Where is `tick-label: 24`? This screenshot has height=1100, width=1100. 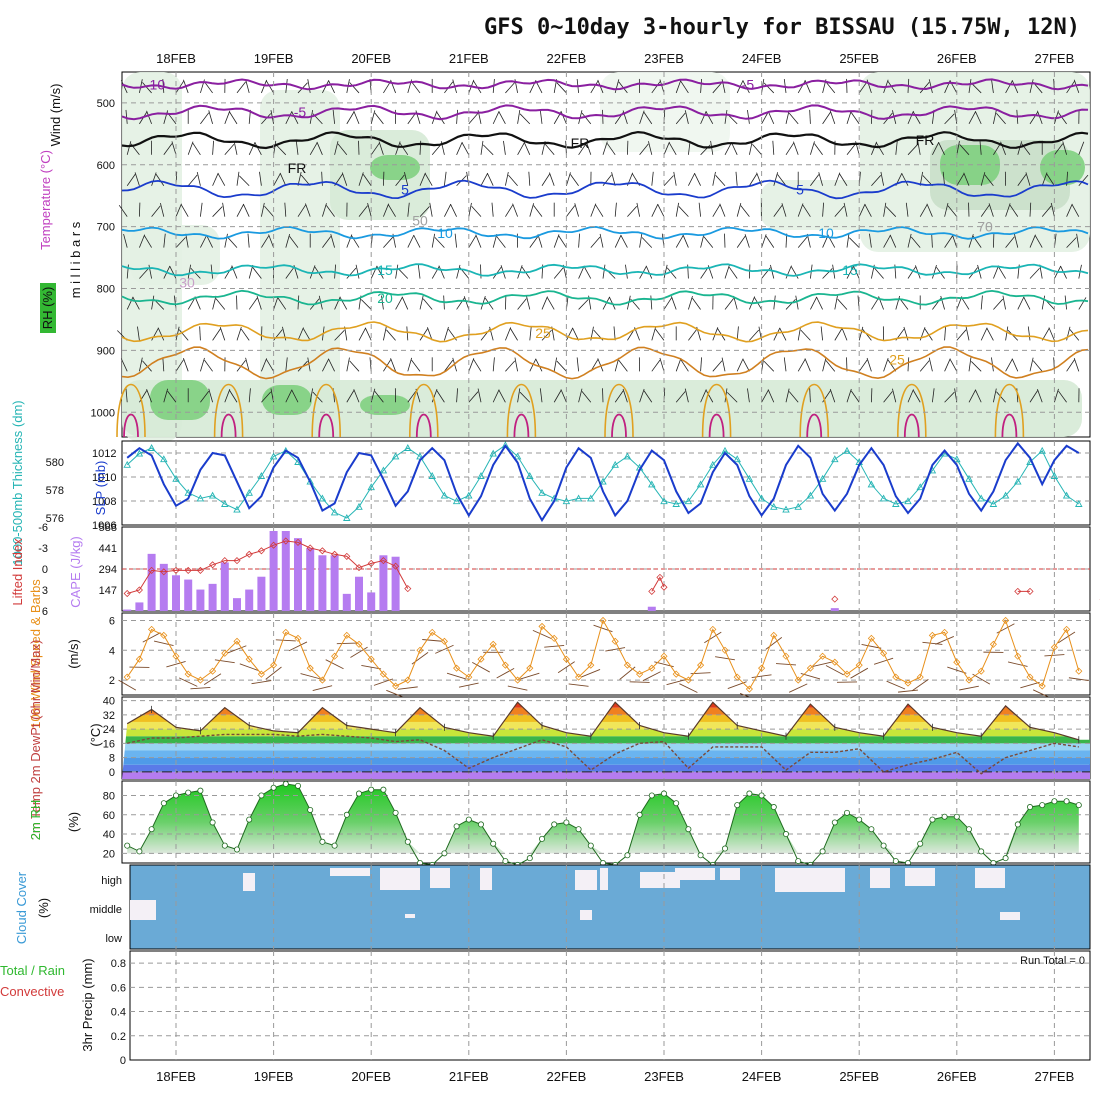
tick-label: 24 is located at coordinates (109, 730).